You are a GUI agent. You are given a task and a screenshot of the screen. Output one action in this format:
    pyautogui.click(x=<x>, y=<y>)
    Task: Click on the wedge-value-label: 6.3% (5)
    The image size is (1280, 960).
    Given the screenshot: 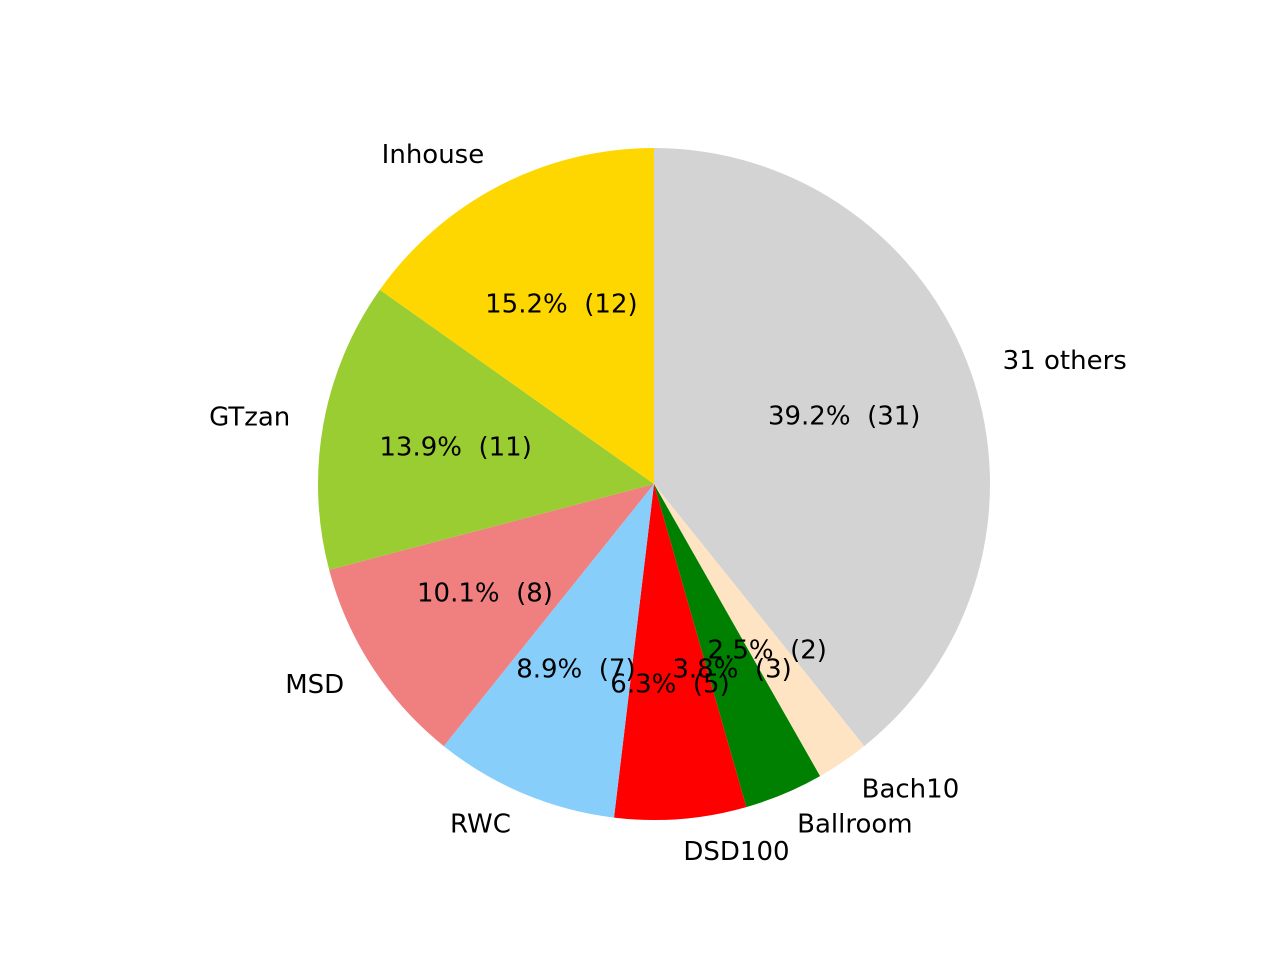 What is the action you would take?
    pyautogui.click(x=669, y=684)
    